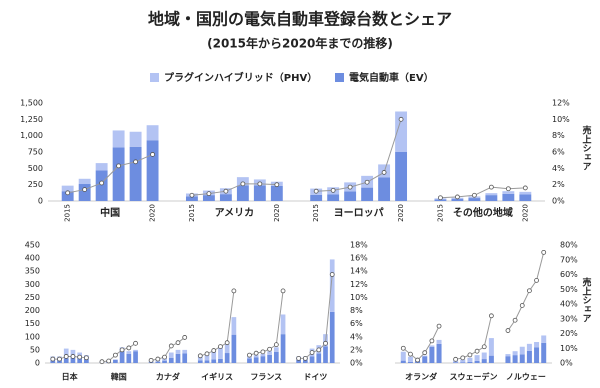  What do you see at coordinates (586, 299) in the screenshot?
I see `y2-axis-label: 売上シェア` at bounding box center [586, 299].